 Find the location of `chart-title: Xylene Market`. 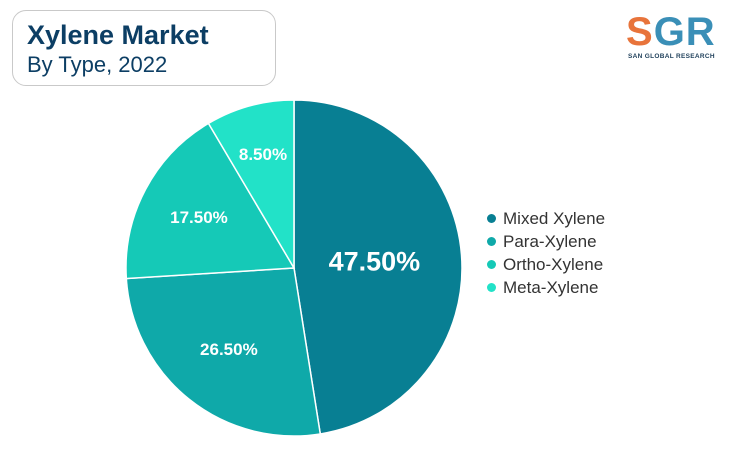

chart-title: Xylene Market is located at coordinates (118, 35).